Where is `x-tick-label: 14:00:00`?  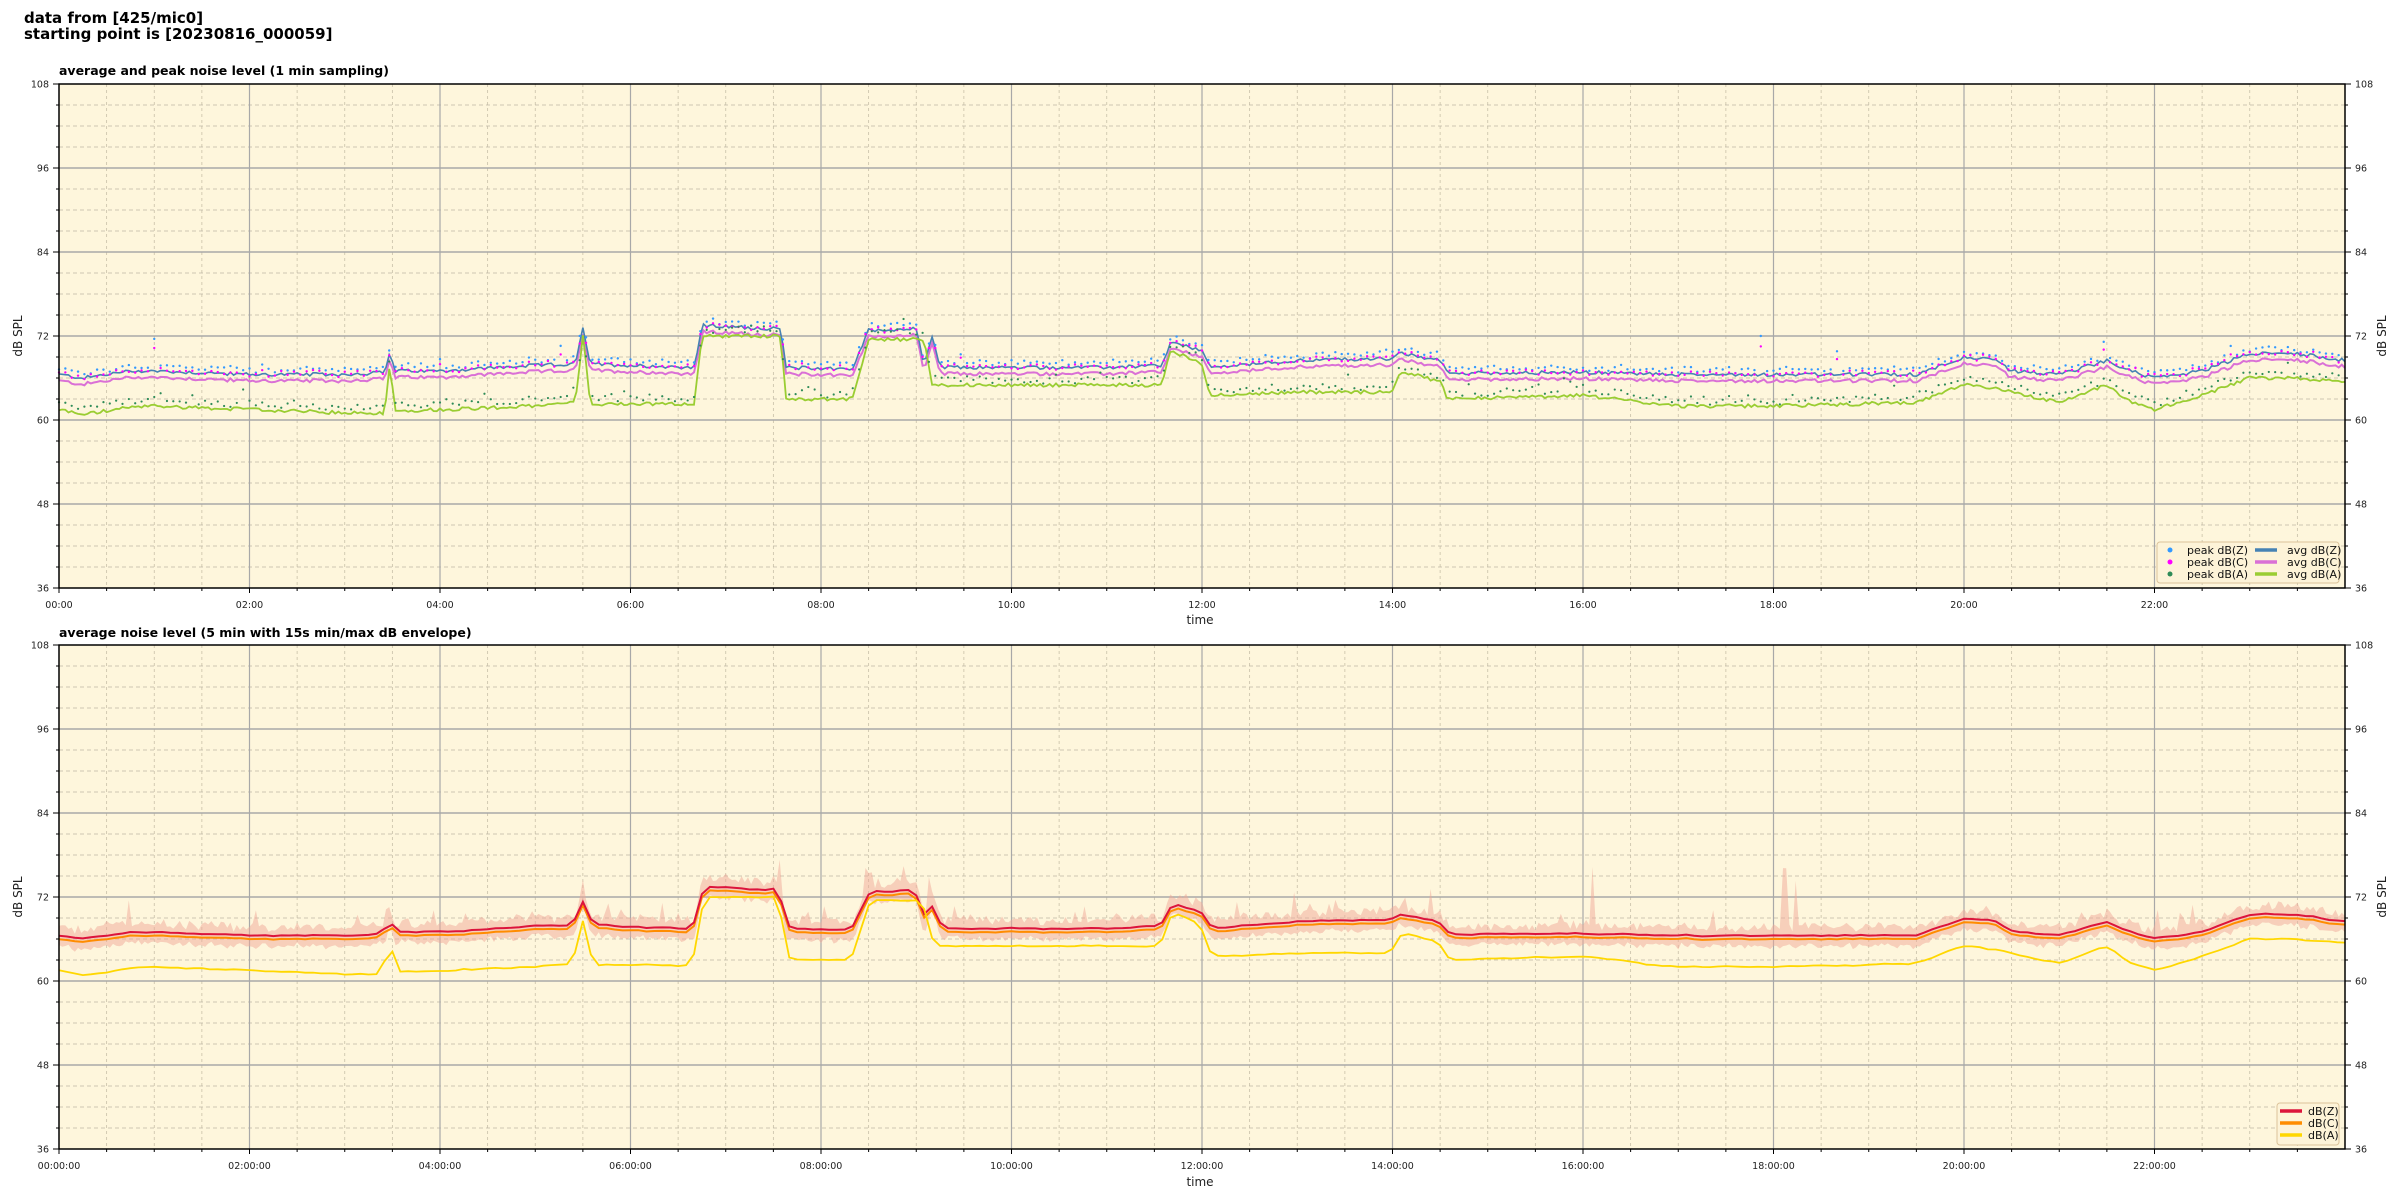
x-tick-label: 14:00:00 is located at coordinates (1392, 1166).